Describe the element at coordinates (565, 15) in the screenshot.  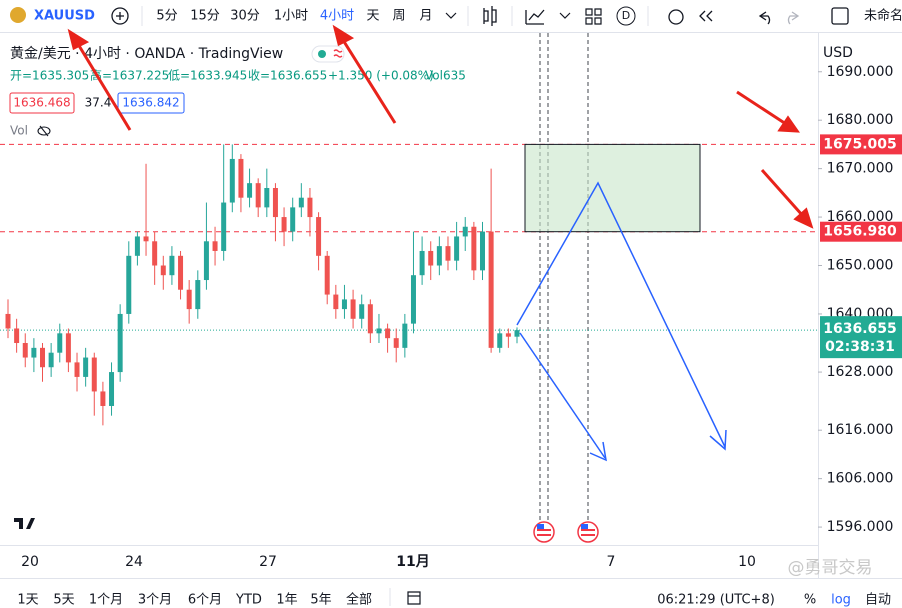
I see `indicators-dropdown` at that location.